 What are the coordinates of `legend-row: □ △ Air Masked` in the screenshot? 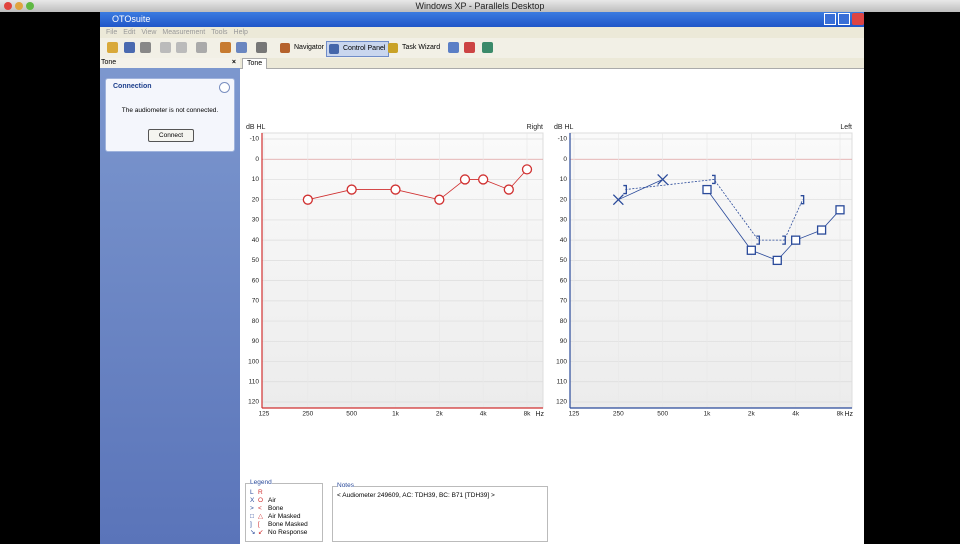 It's located at (279, 517).